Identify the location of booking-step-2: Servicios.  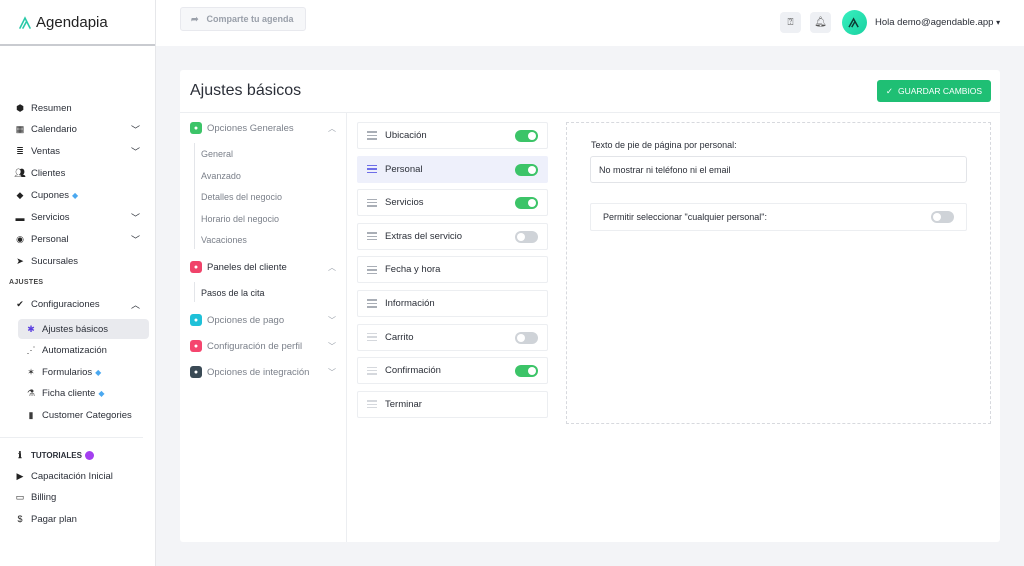
(452, 203).